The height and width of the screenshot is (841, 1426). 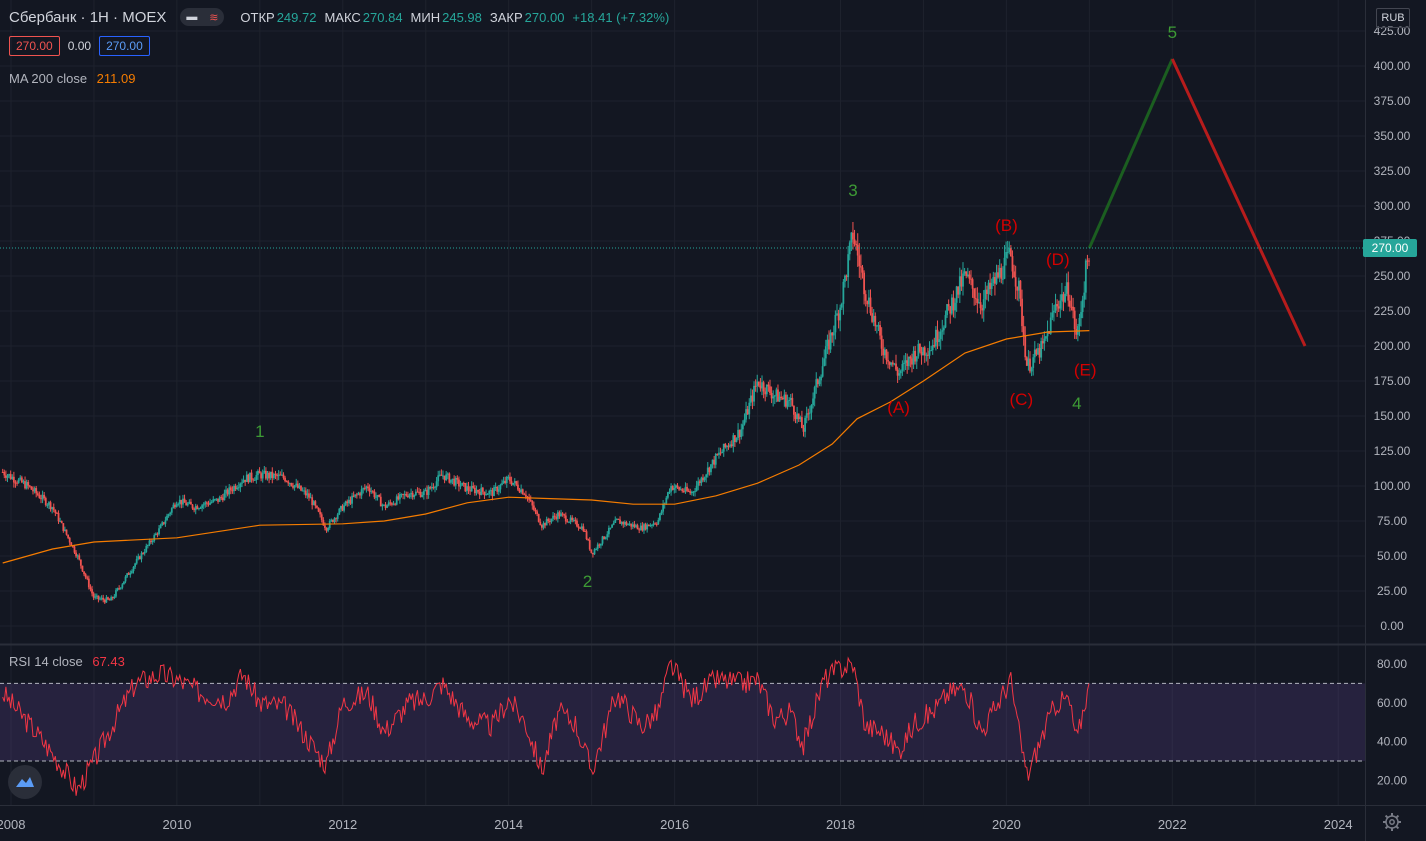 I want to click on ma-legend: MA 200 close 211.09, so click(x=72, y=78).